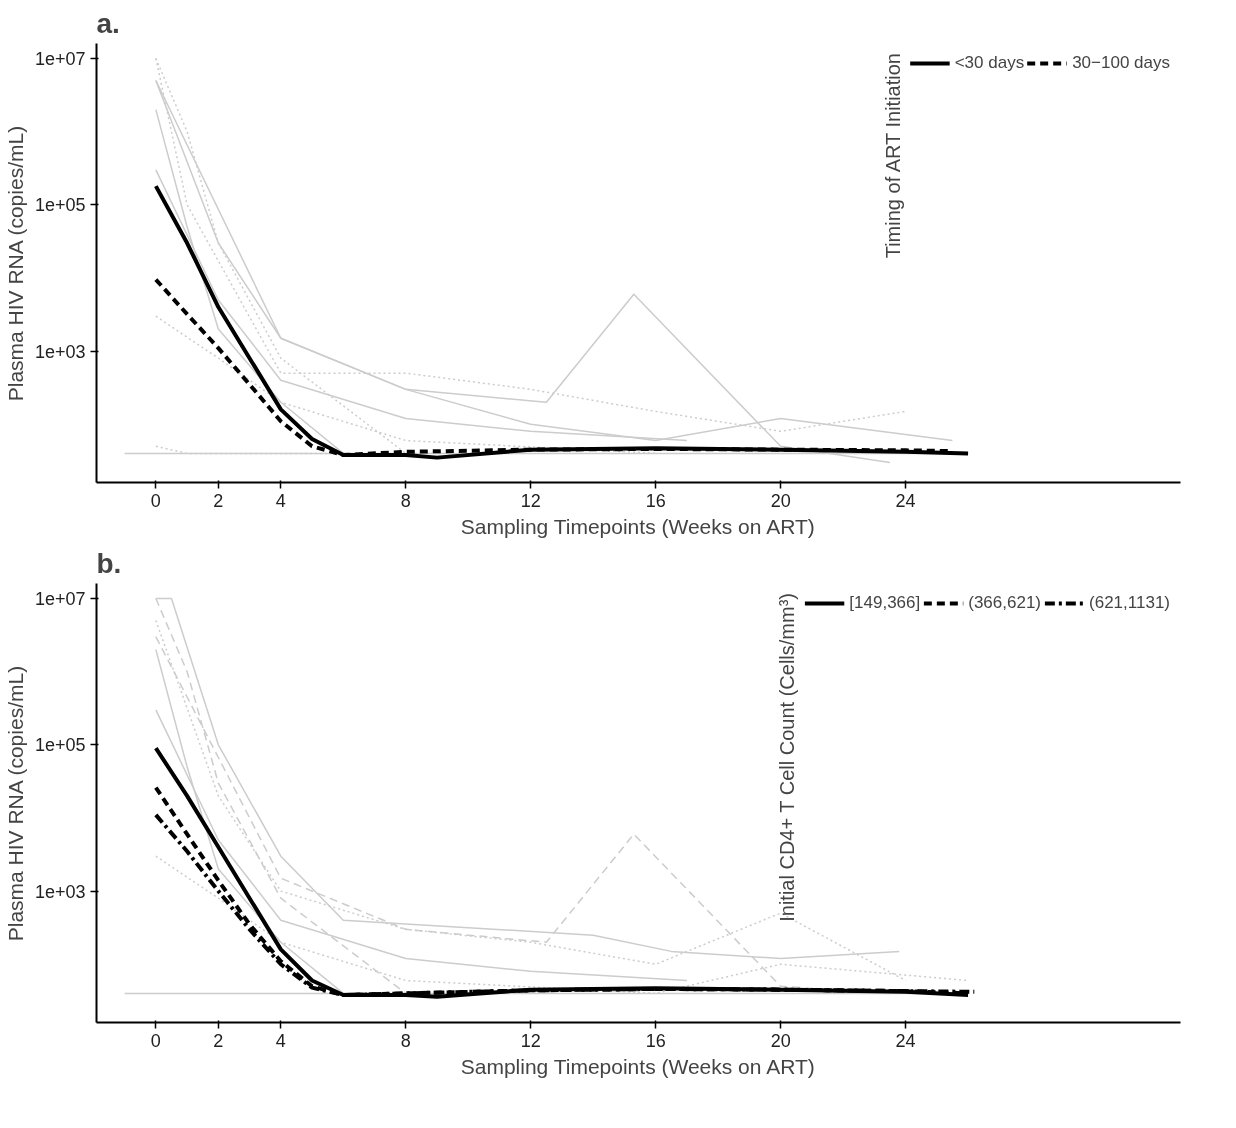  Describe the element at coordinates (1005, 603) in the screenshot. I see `legend-label: (366,621)` at that location.